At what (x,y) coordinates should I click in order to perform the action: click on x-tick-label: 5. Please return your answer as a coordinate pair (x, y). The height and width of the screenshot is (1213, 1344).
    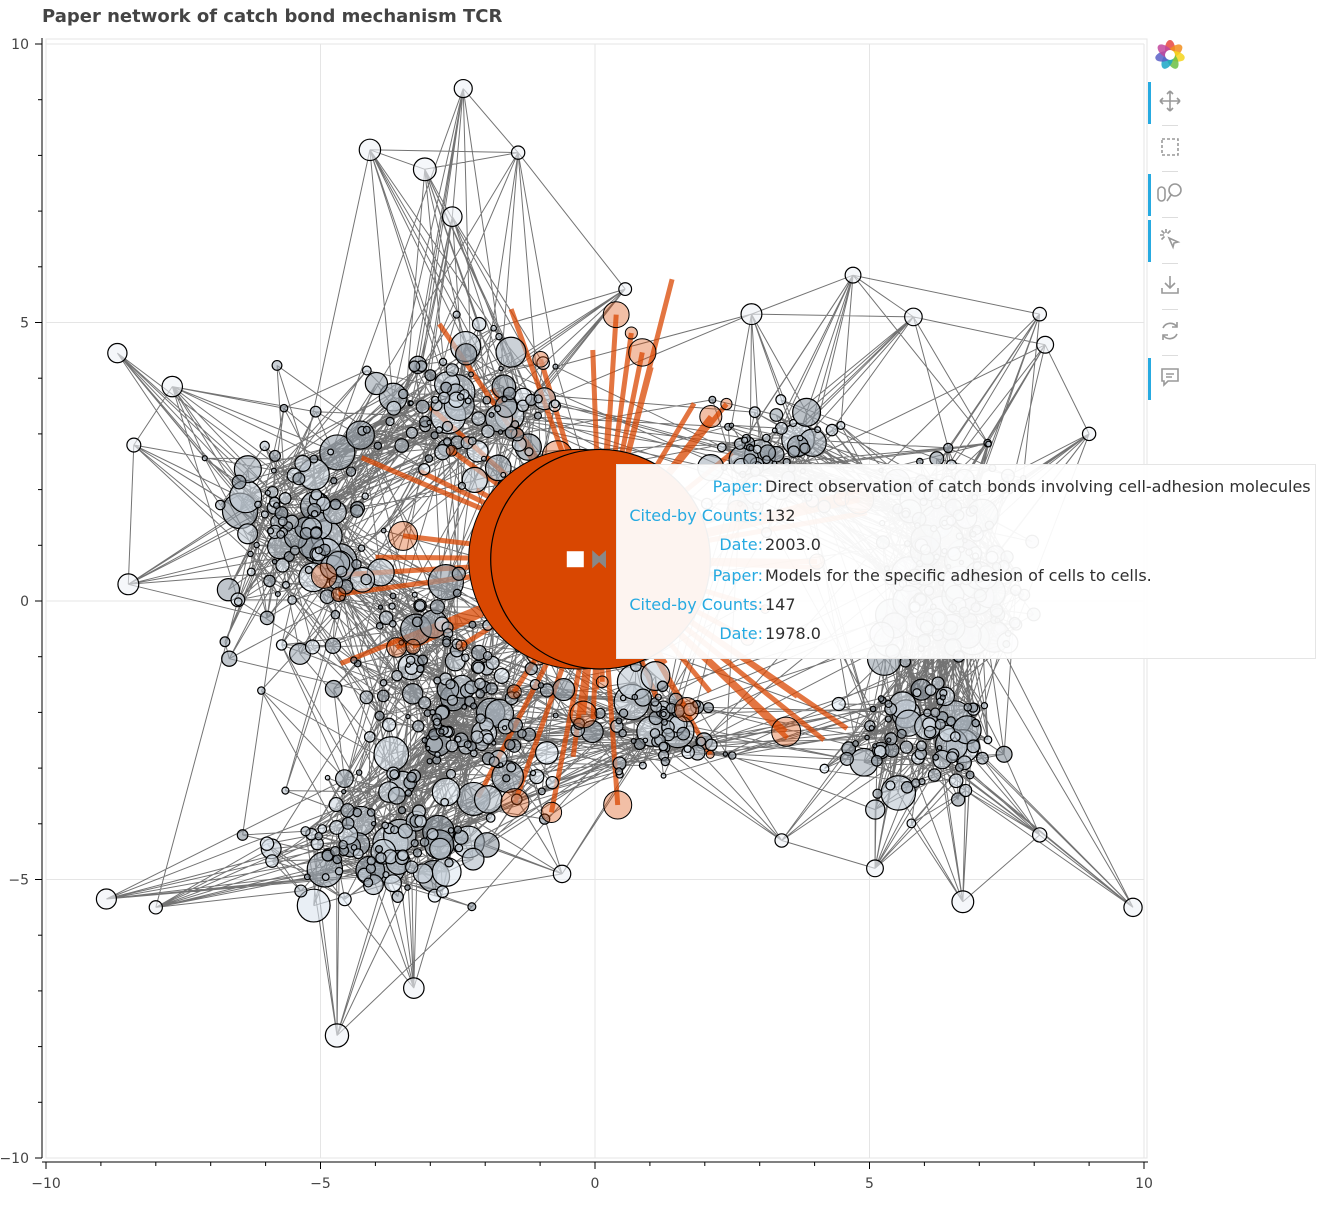
    Looking at the image, I should click on (869, 1184).